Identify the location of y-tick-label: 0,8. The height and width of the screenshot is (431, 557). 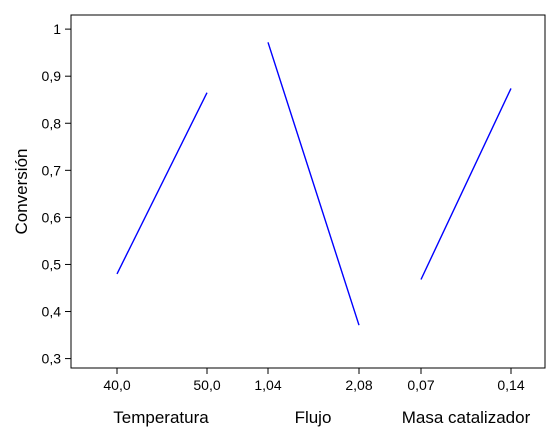
(52, 123).